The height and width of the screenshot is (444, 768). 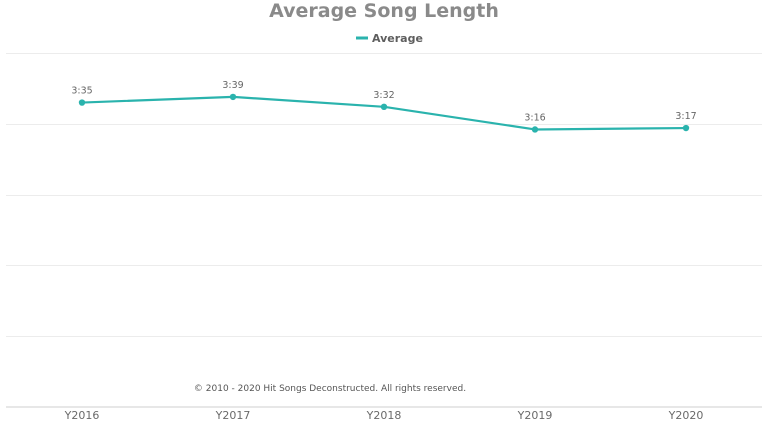 I want to click on x-tick-label: Y2019, so click(x=535, y=415).